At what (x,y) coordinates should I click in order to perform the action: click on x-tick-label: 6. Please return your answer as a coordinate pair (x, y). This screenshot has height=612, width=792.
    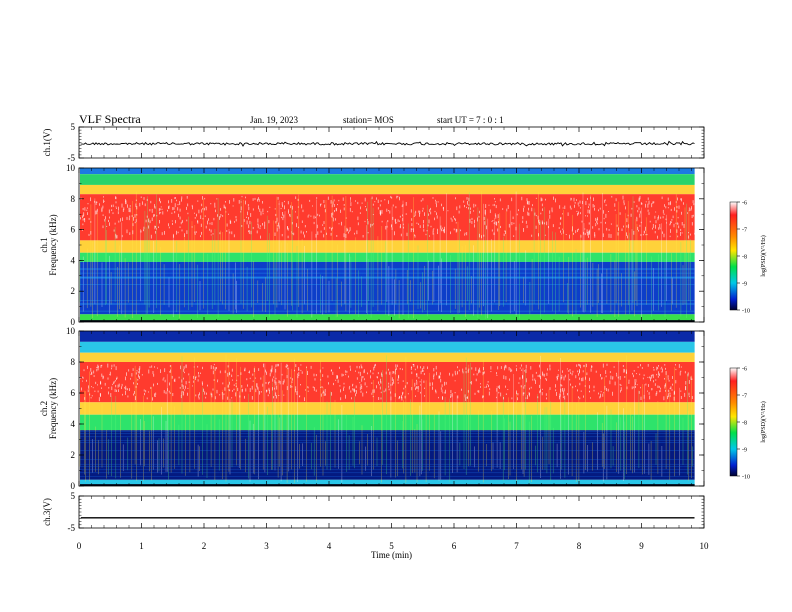
    Looking at the image, I should click on (454, 546).